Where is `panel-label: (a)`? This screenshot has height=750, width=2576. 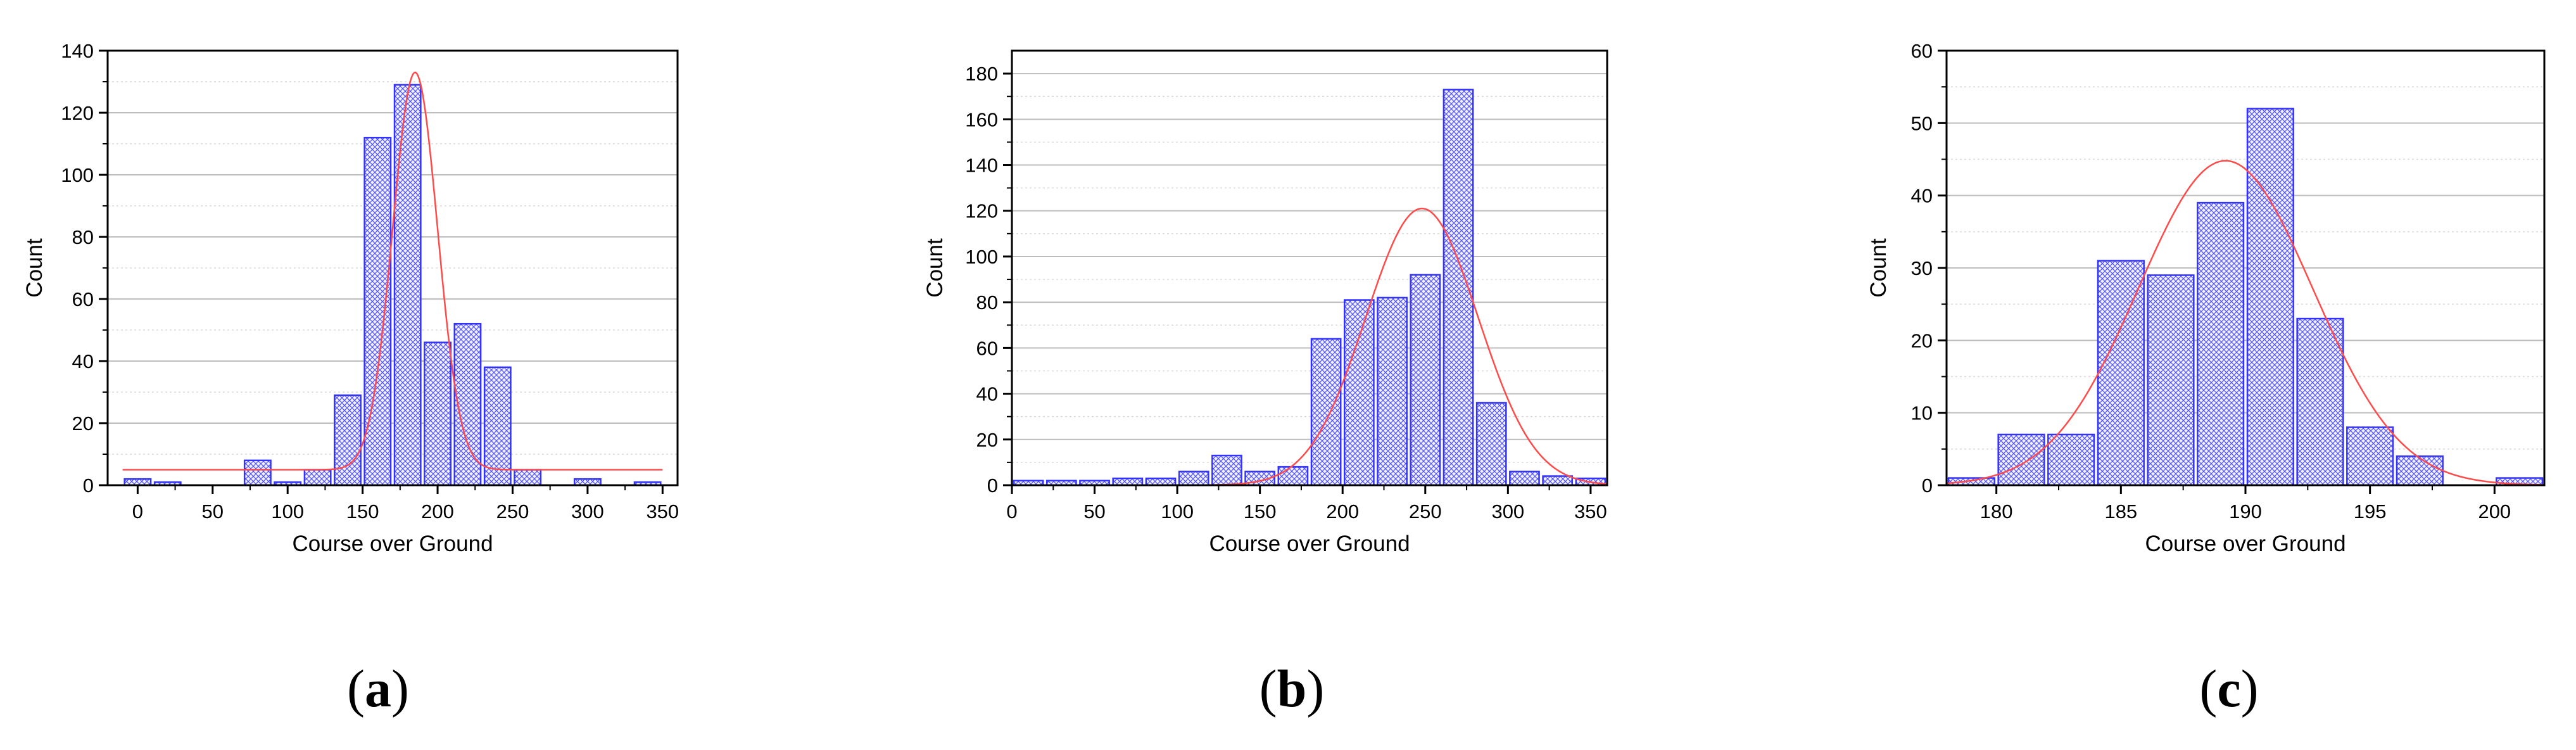 panel-label: (a) is located at coordinates (378, 688).